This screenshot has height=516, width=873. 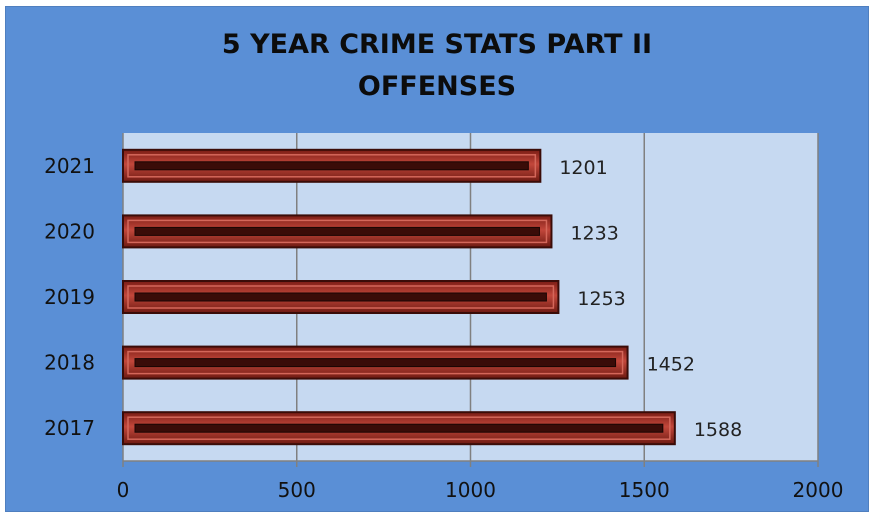 I want to click on y-category-label: 2020, so click(x=69, y=231).